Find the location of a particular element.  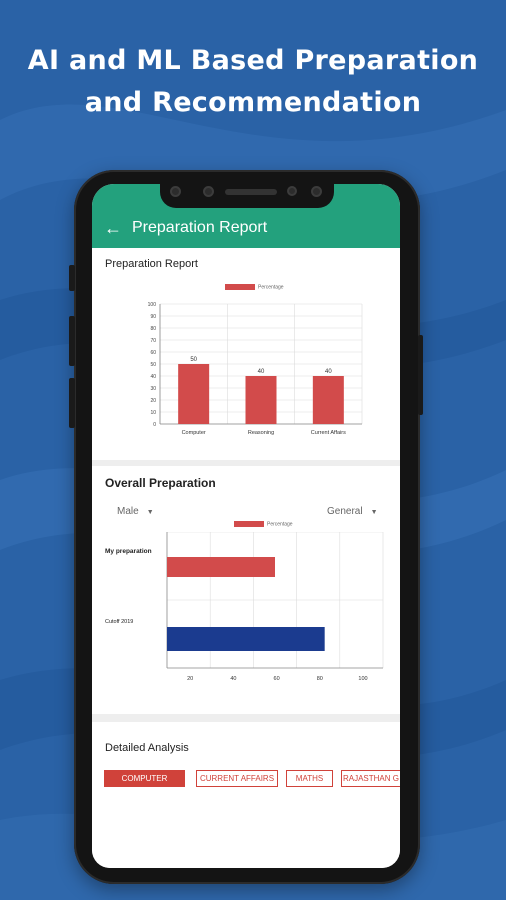

gender-select: Male ▼ is located at coordinates (135, 511).